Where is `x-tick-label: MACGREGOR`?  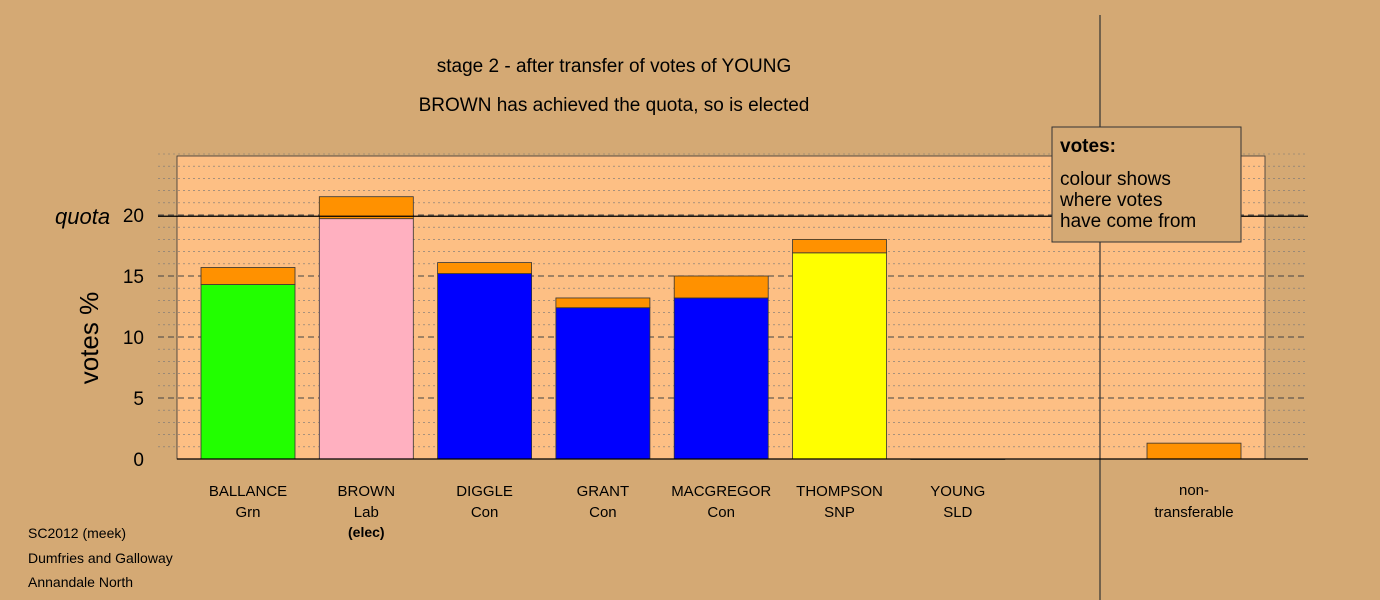 x-tick-label: MACGREGOR is located at coordinates (721, 491).